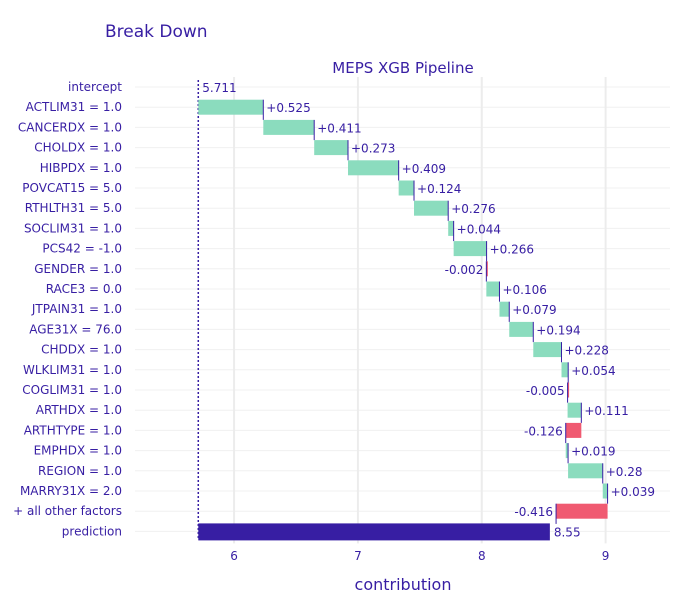 This screenshot has height=613, width=700. Describe the element at coordinates (473, 209) in the screenshot. I see `value-label: +0.276` at that location.